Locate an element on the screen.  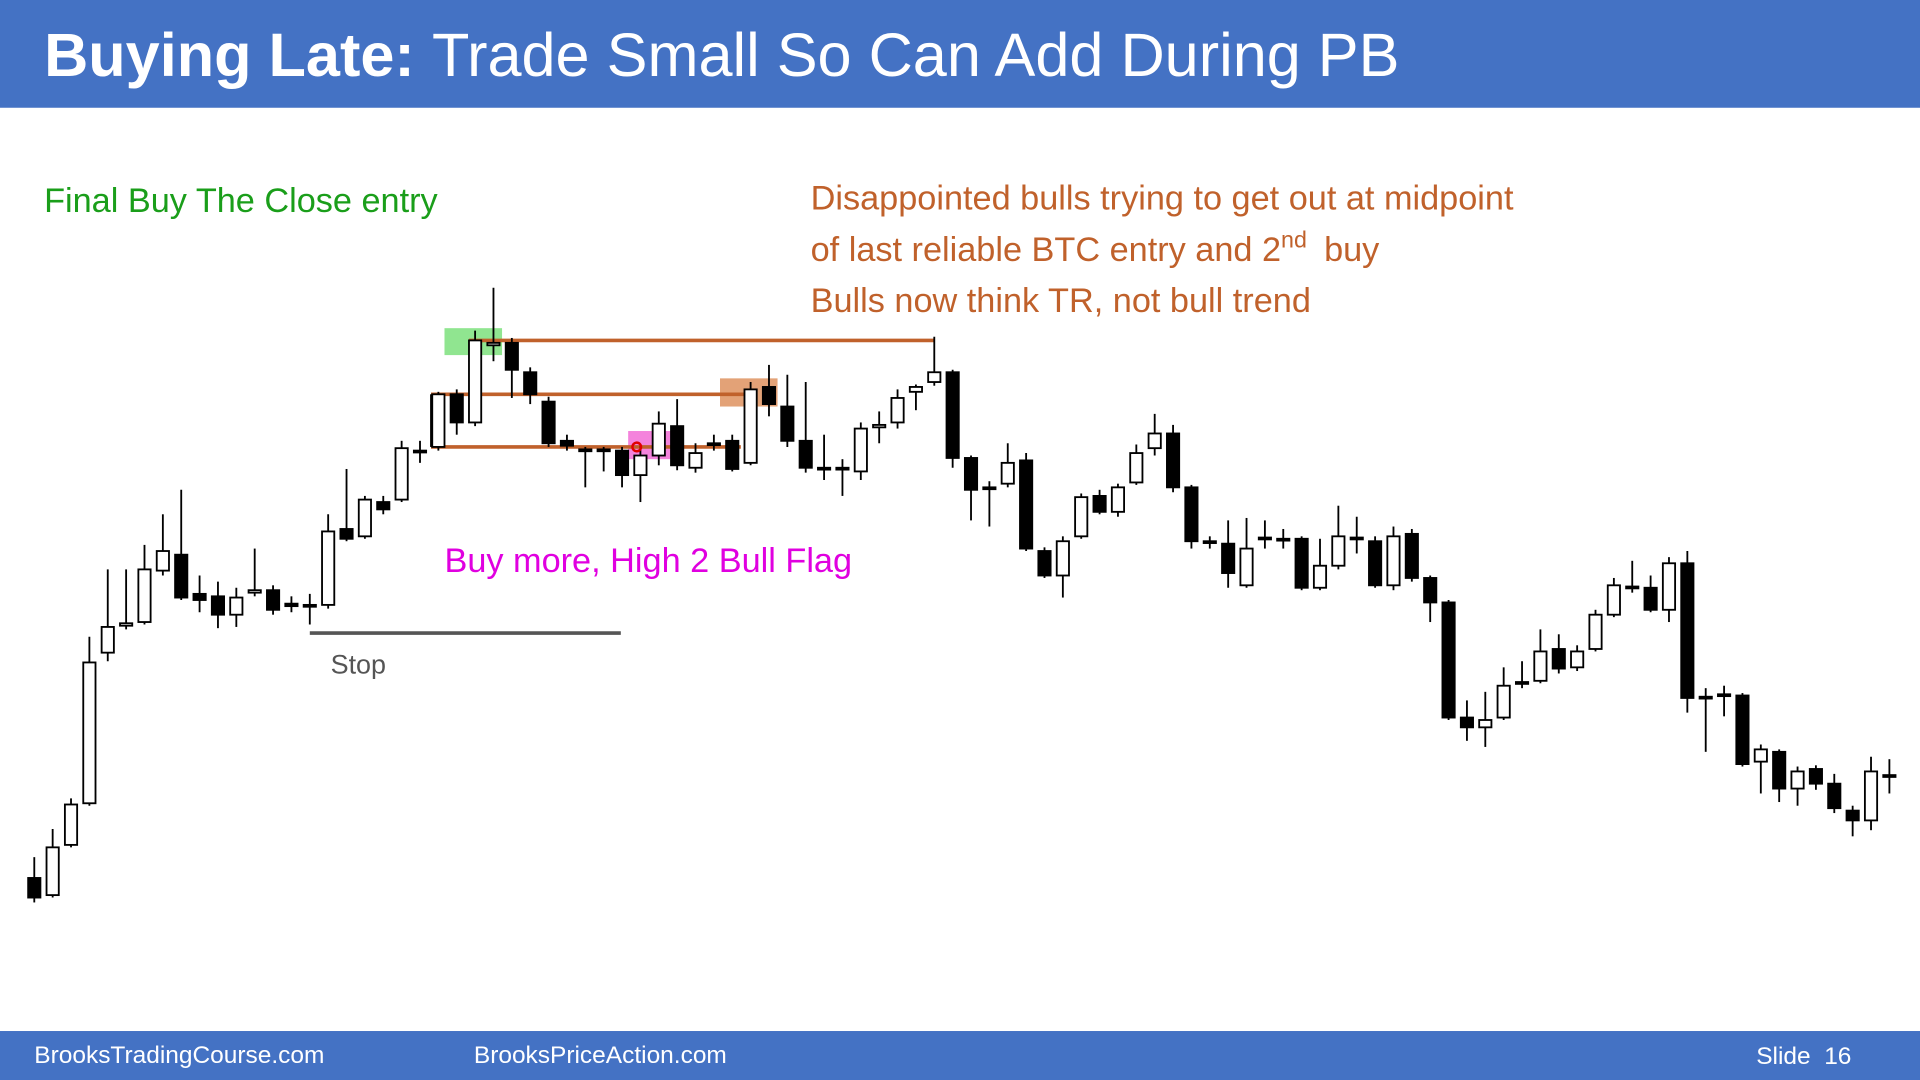
annotation-part: buy is located at coordinates (1352, 250).